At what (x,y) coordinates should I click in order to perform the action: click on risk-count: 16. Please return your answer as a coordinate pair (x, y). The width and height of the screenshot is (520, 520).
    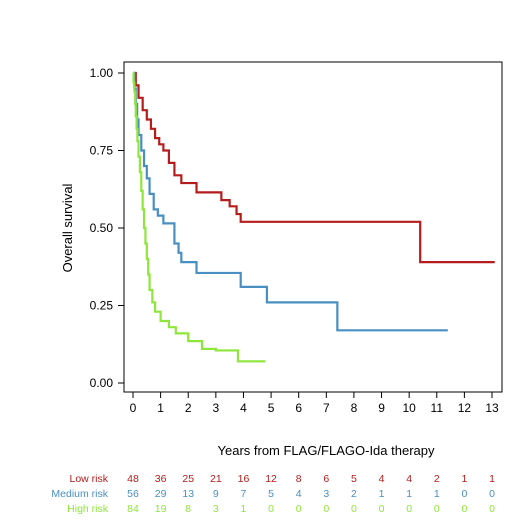
    Looking at the image, I should click on (244, 479).